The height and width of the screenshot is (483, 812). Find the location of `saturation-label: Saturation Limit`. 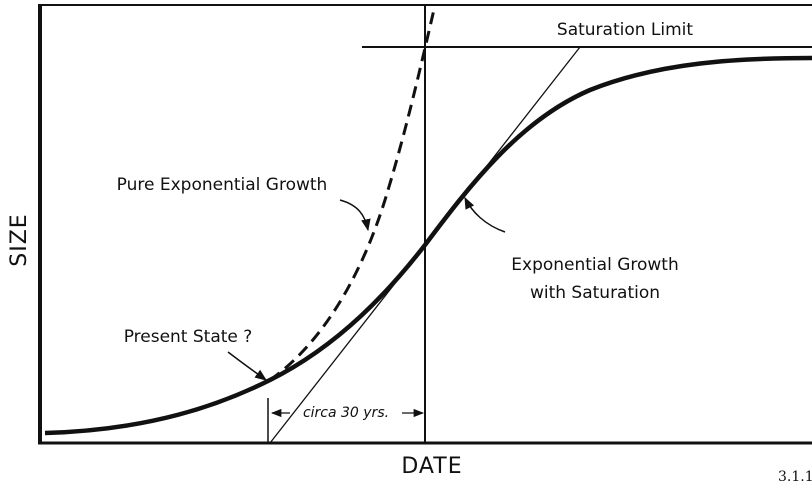

saturation-label: Saturation Limit is located at coordinates (625, 30).